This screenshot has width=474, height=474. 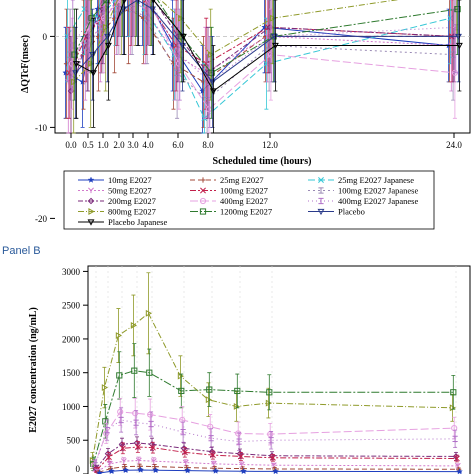 I want to click on legend-label: 25mg E2027 Japanese, so click(x=376, y=180).